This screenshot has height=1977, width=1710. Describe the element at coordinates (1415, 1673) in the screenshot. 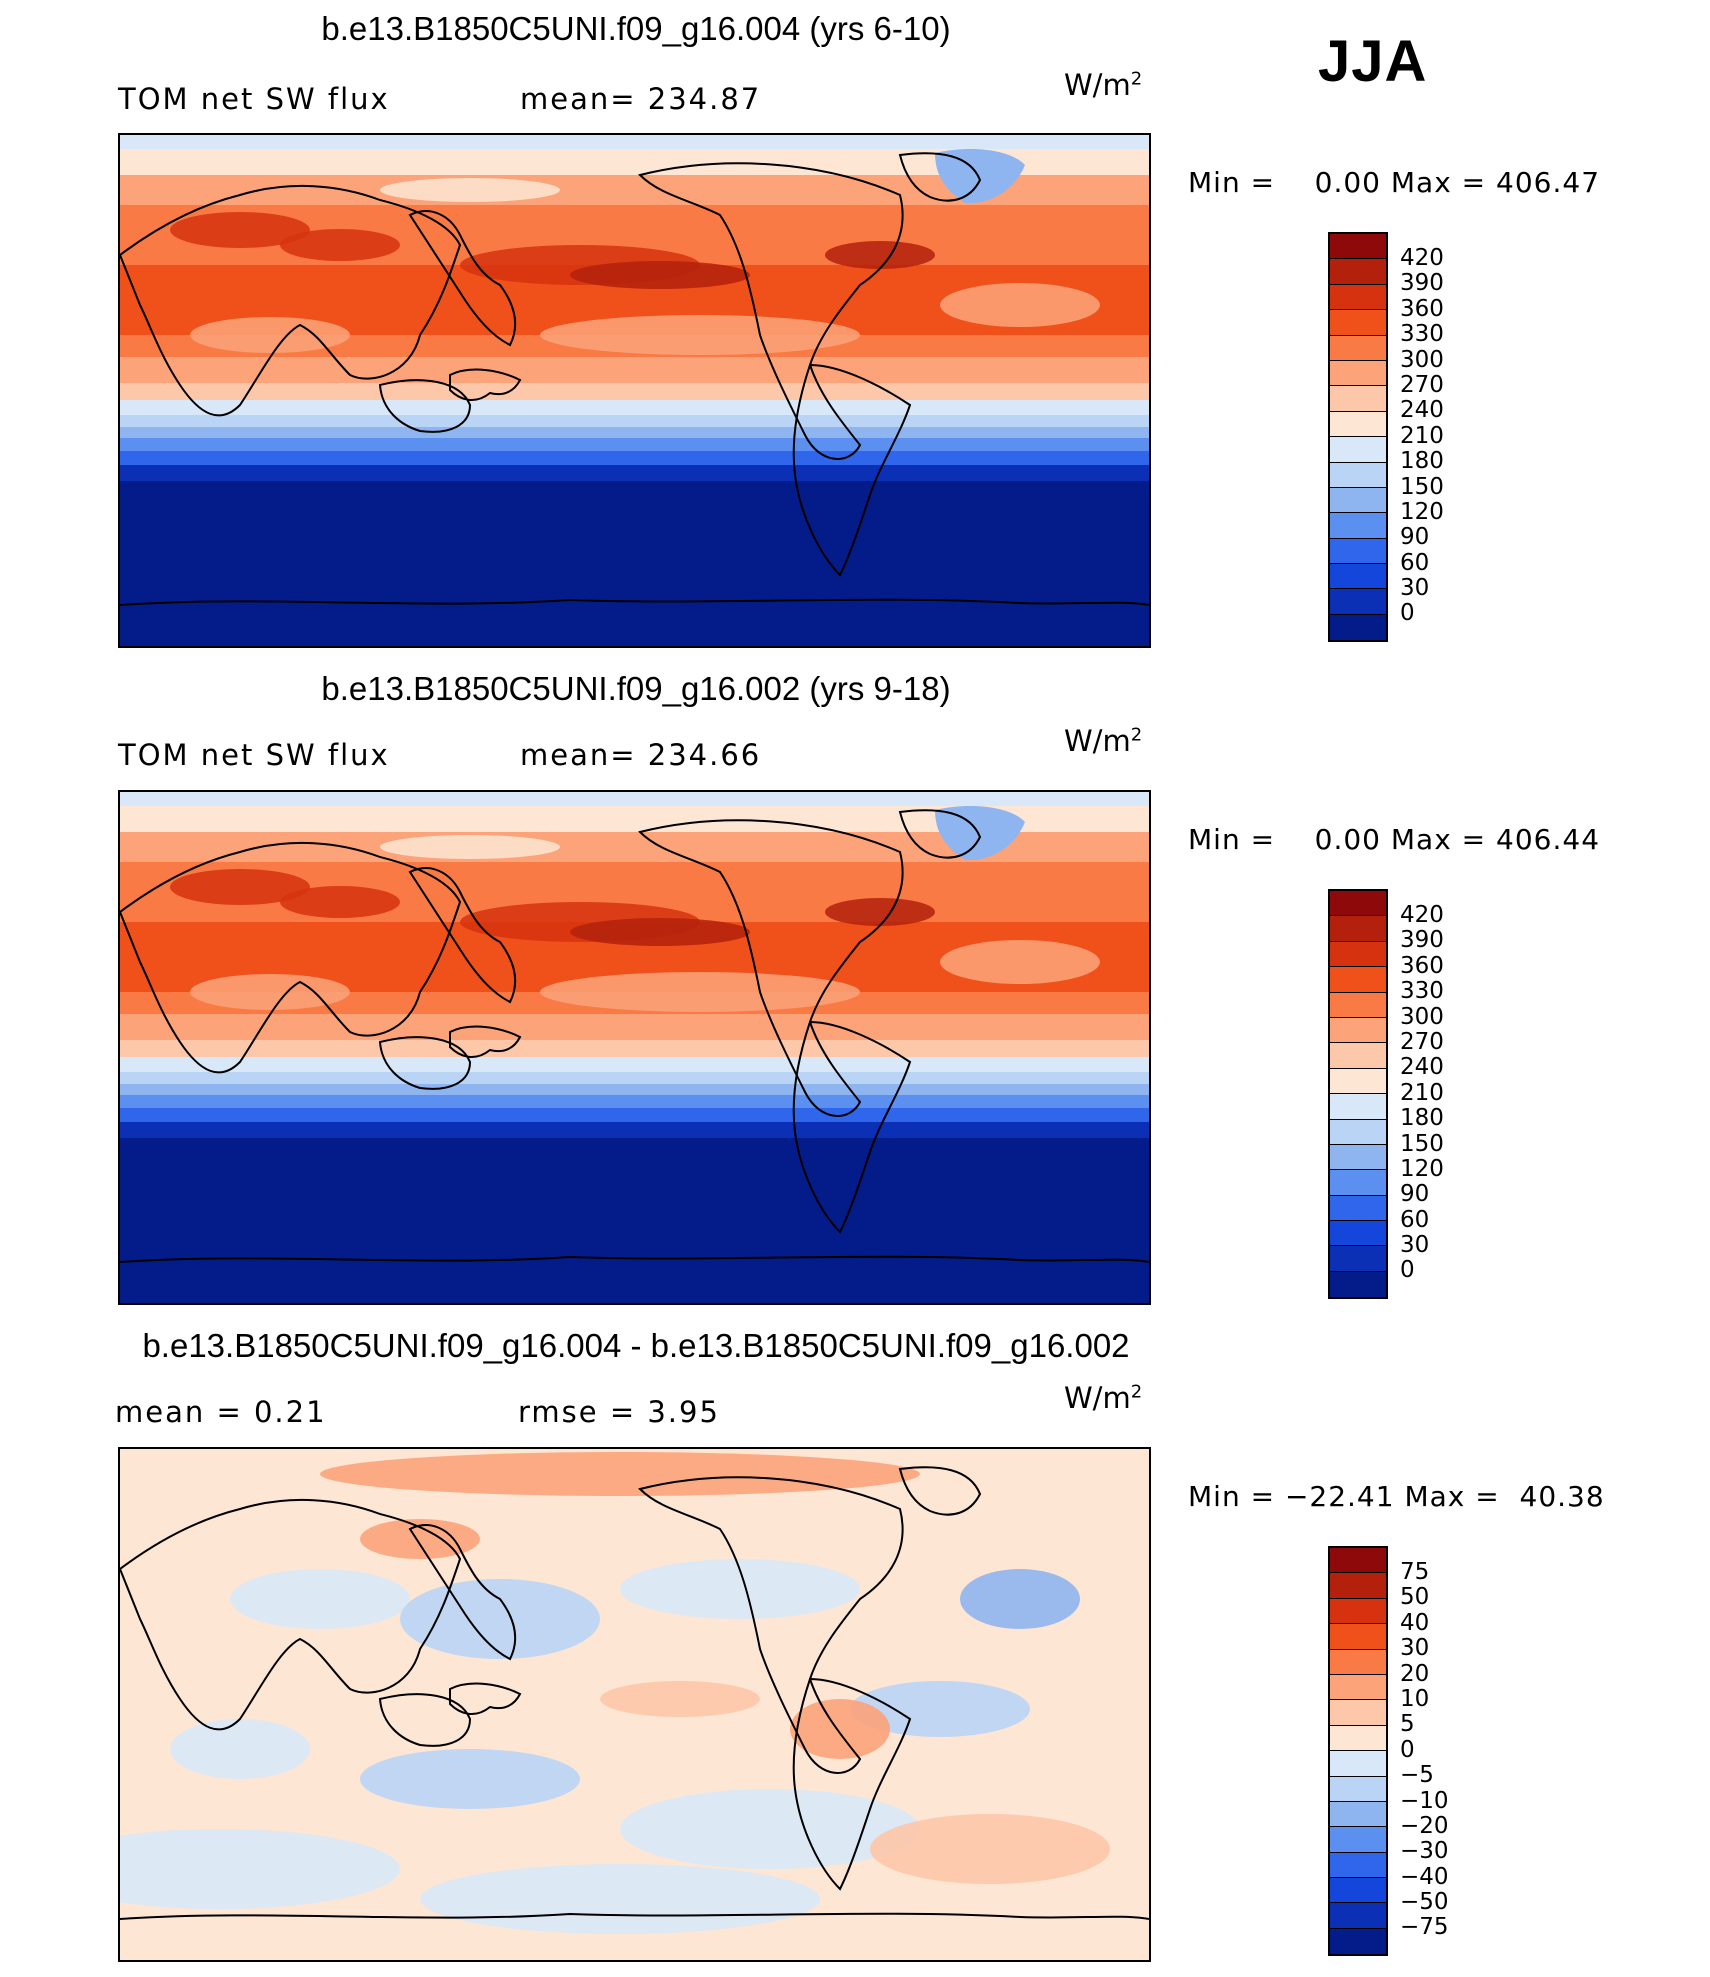

I see `colorbar-tick-label: 20` at that location.